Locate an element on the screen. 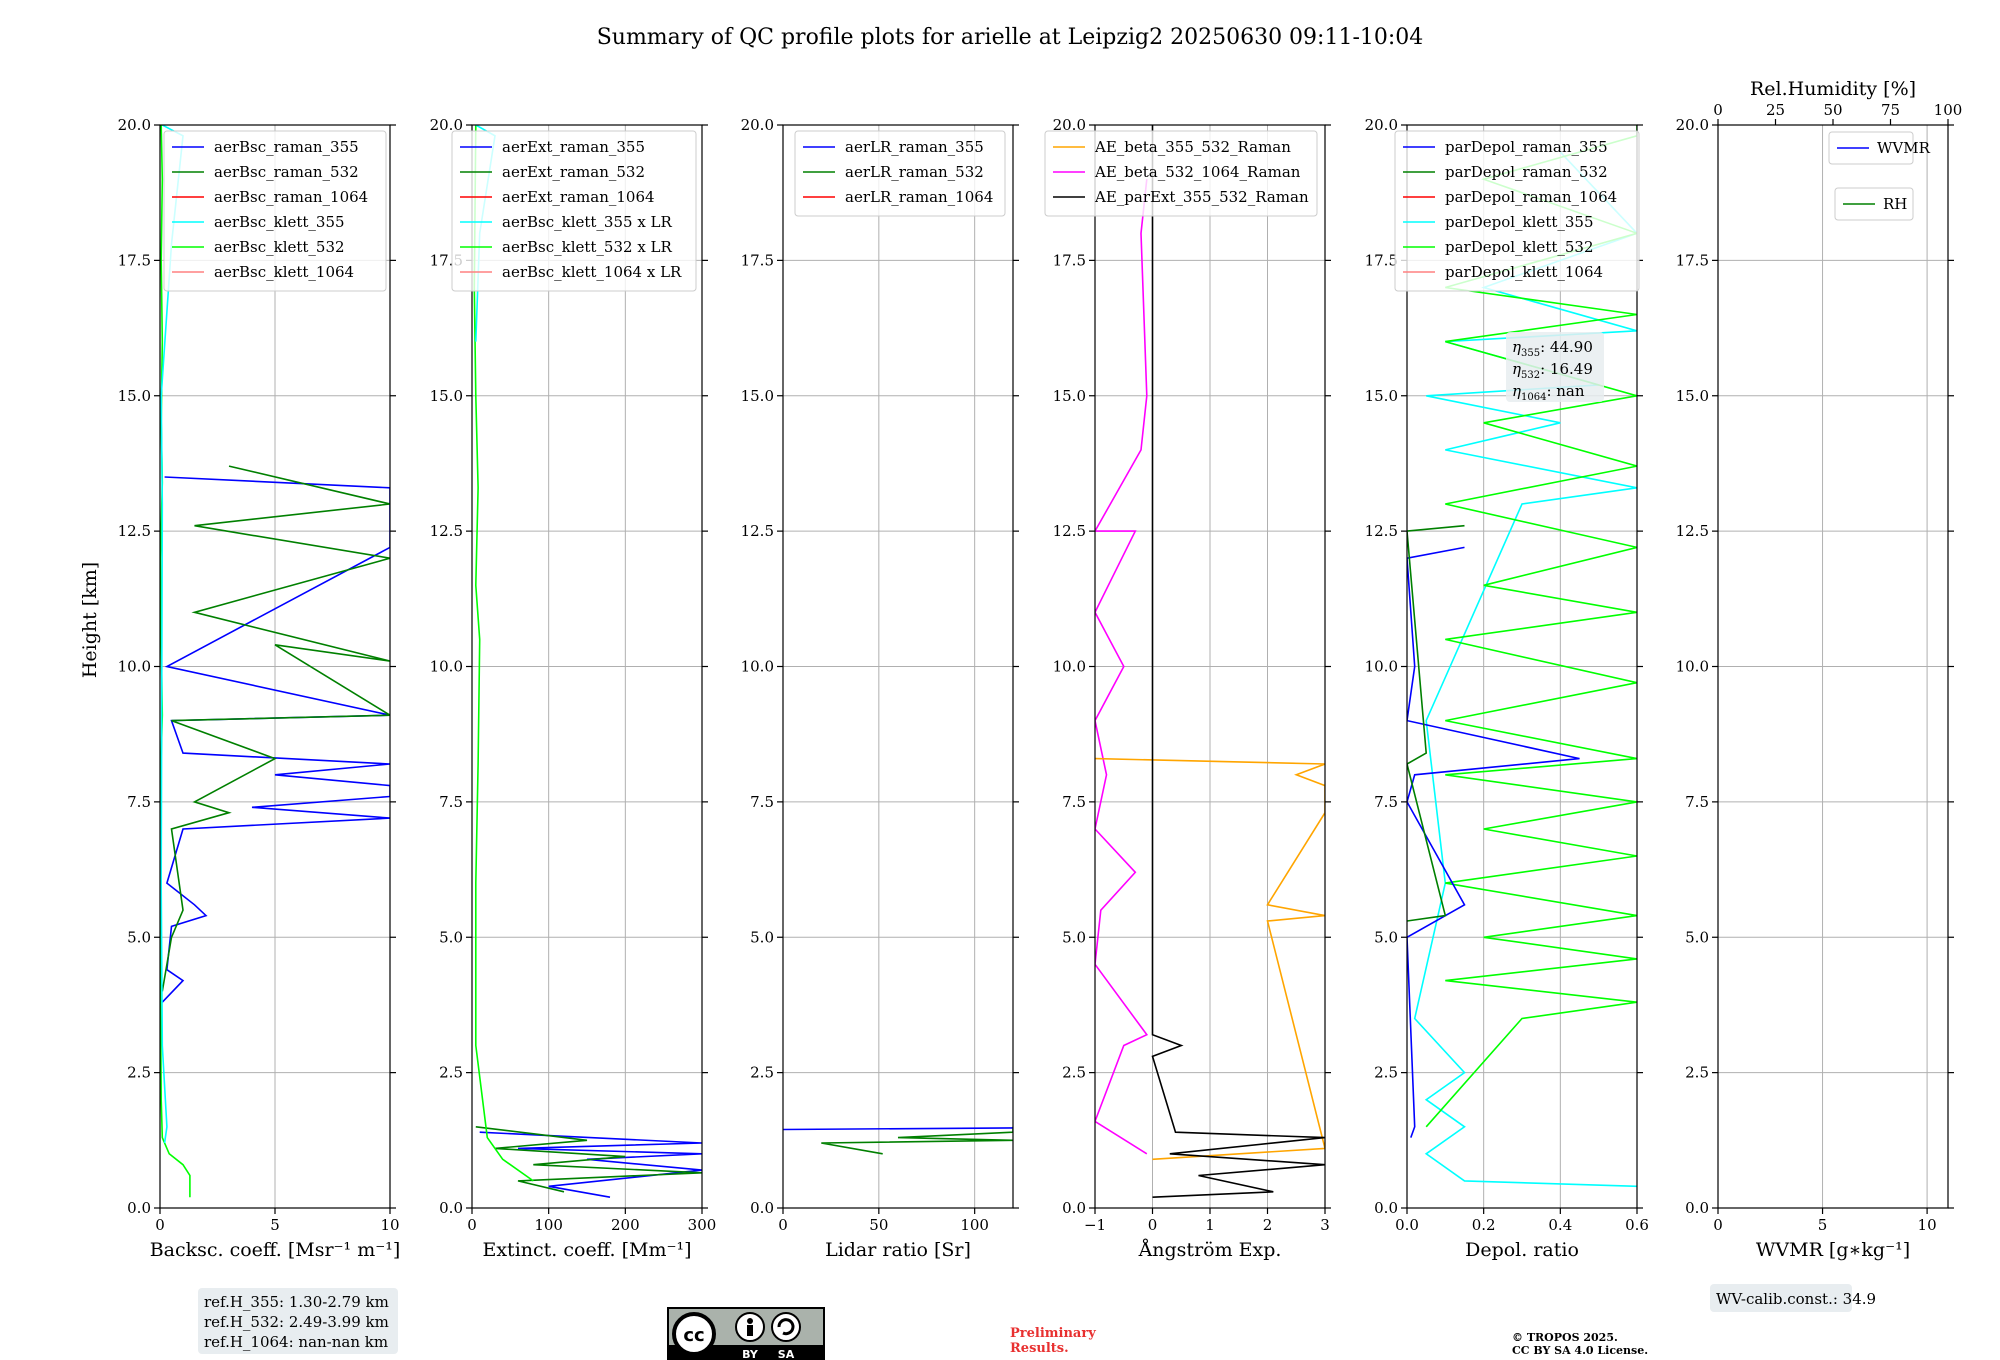  legend-label-parDepol_klett_1064: parDepol_klett_1064 is located at coordinates (1524, 272).